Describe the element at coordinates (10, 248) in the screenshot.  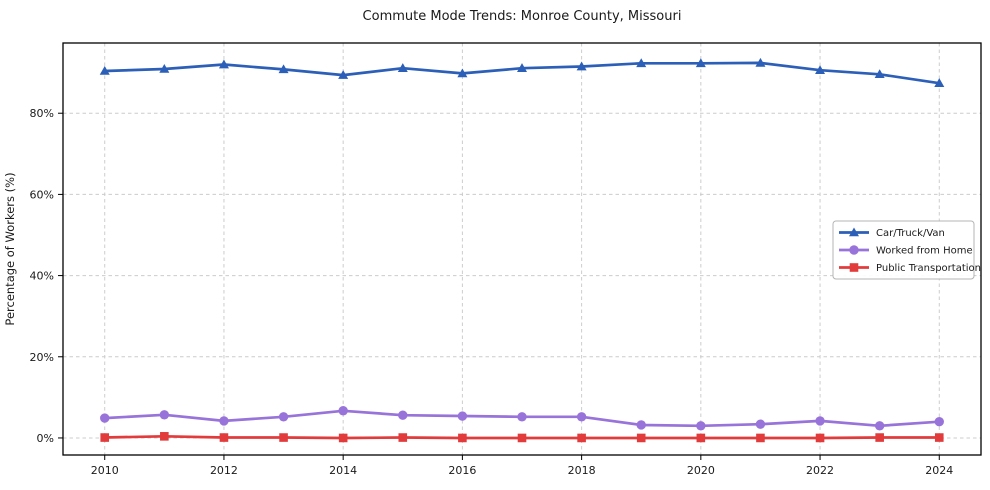
I see `y-axis-label: Percentage of Workers (%)` at that location.